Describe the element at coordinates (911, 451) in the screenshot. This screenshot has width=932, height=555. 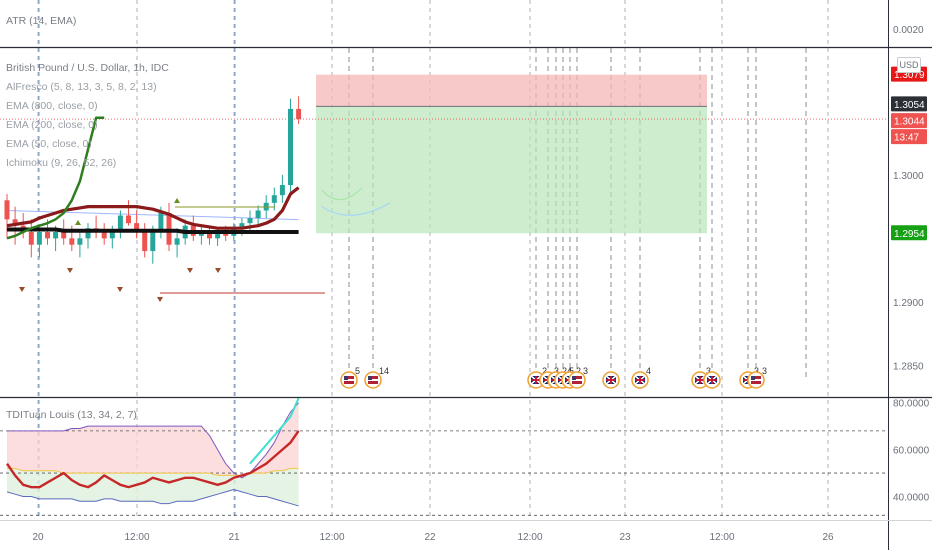
I see `tdi-tick-label: 60.0000` at that location.